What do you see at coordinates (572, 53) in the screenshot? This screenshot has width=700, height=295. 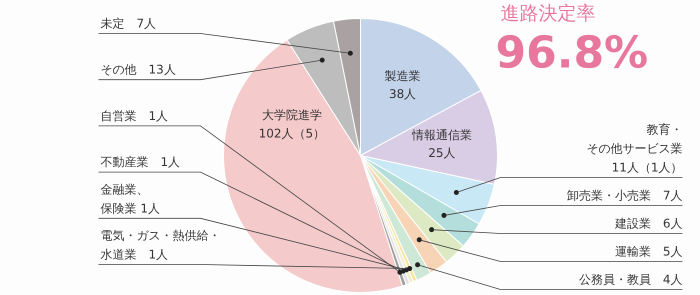 I see `chart-subtitle: 96.8%` at bounding box center [572, 53].